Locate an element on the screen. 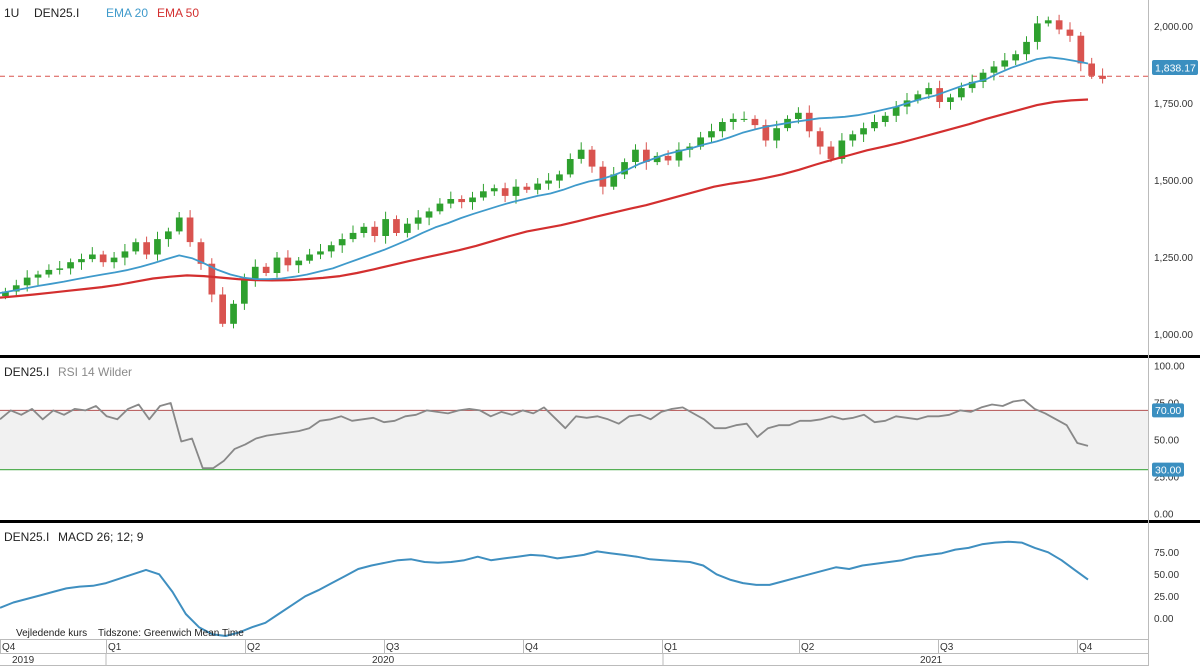 Image resolution: width=1200 pixels, height=666 pixels. price-y-axis: 1,000.00 1,250.00 1,500.00 1,750.00 2,000.00 is located at coordinates (1173, 181).